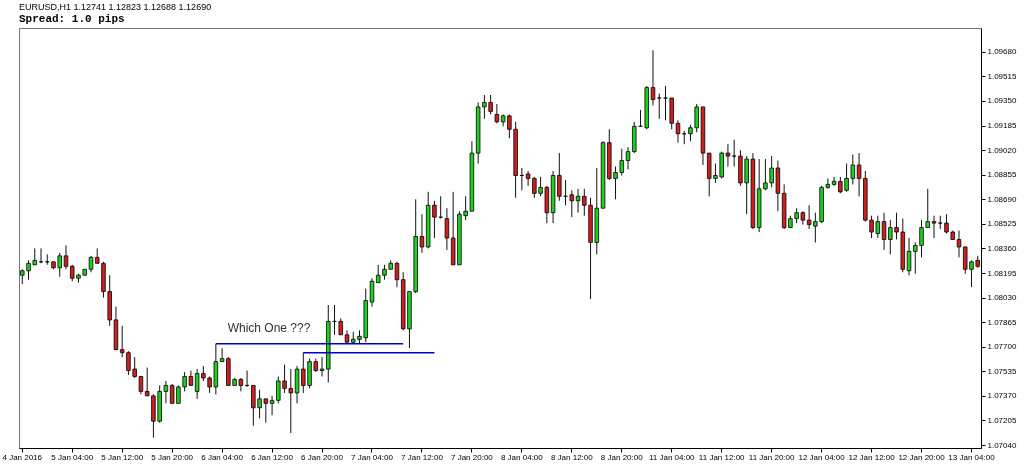 Image resolution: width=1024 pixels, height=470 pixels. What do you see at coordinates (1002, 420) in the screenshot?
I see `y-tick-label: 1.07205` at bounding box center [1002, 420].